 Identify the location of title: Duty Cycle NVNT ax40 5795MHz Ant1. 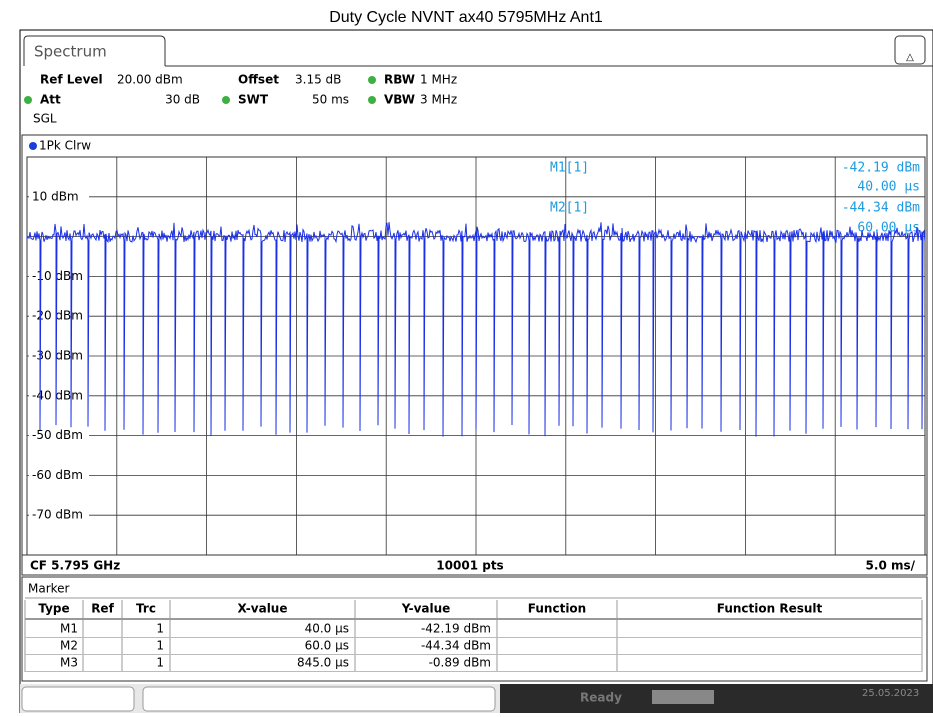
(466, 17).